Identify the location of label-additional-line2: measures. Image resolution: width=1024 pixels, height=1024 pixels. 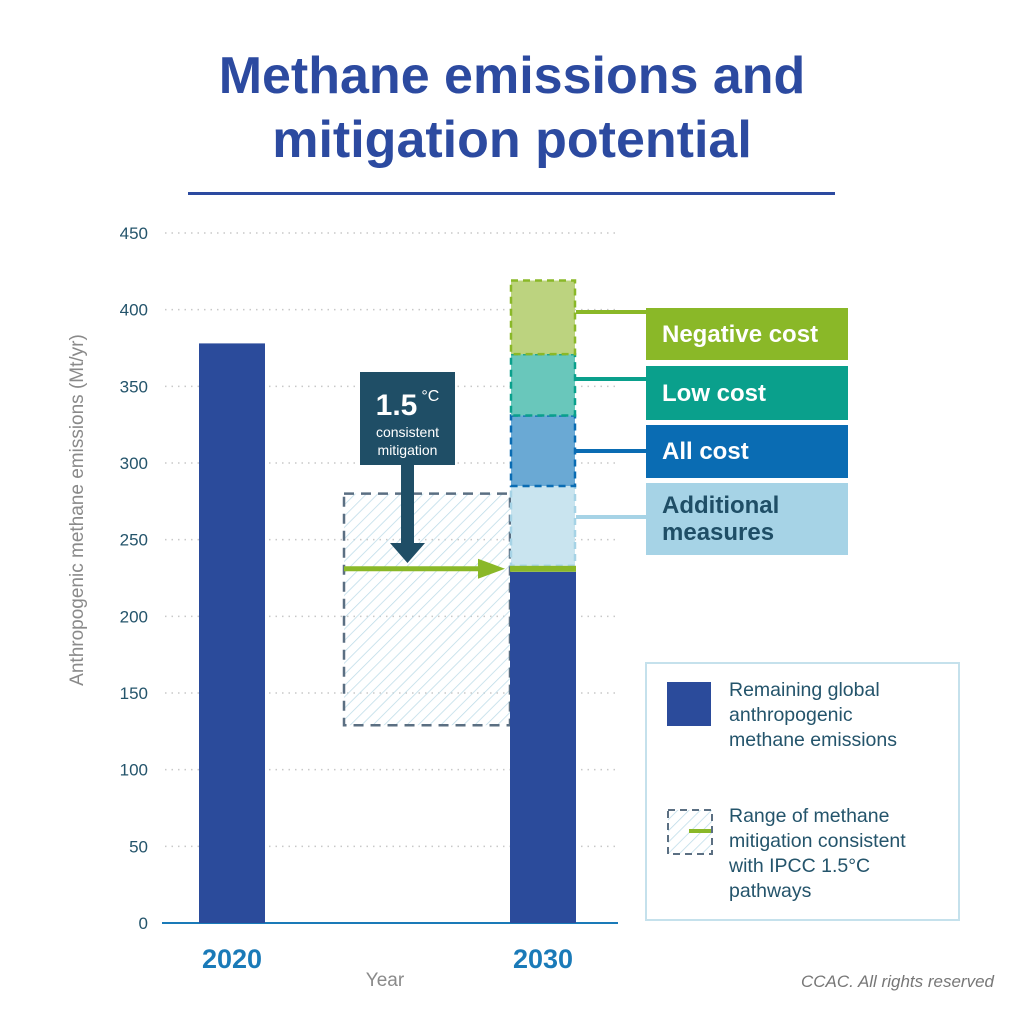
(718, 532).